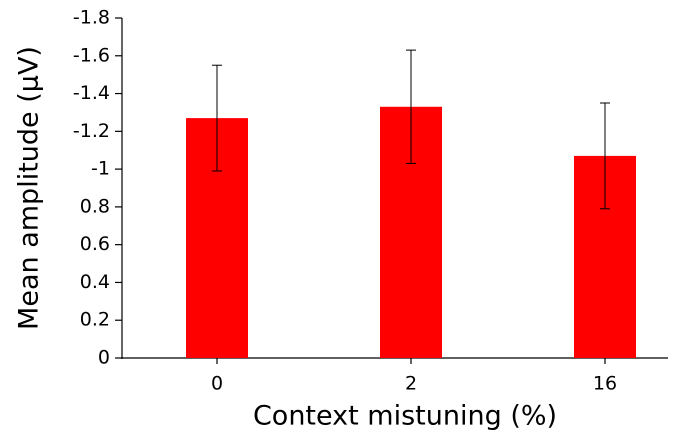 This screenshot has height=438, width=683. Describe the element at coordinates (91, 131) in the screenshot. I see `y-tick-label: -1.2` at that location.